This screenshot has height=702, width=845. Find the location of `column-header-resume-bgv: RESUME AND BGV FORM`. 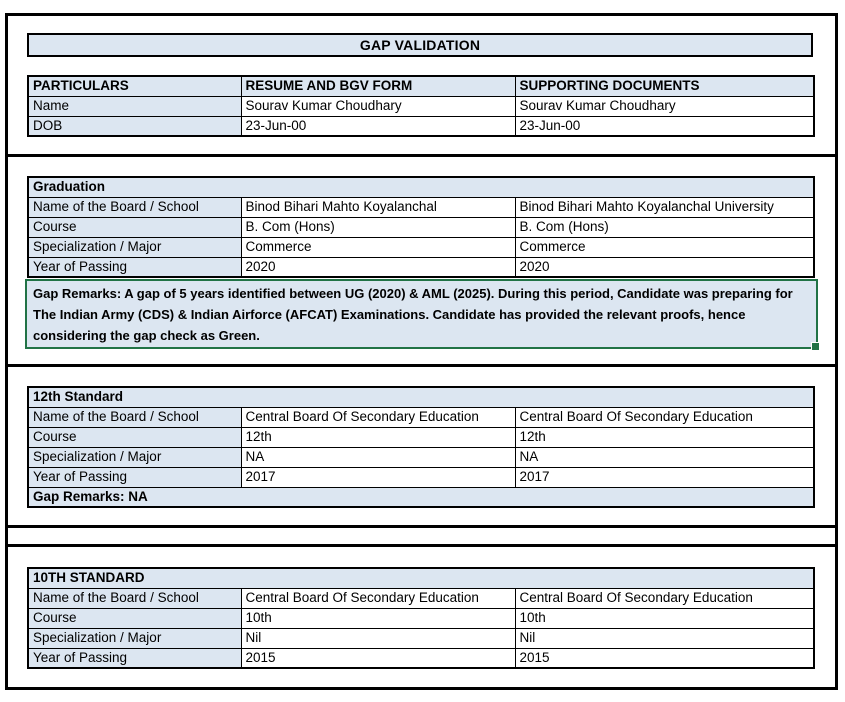

column-header-resume-bgv: RESUME AND BGV FORM is located at coordinates (378, 86).